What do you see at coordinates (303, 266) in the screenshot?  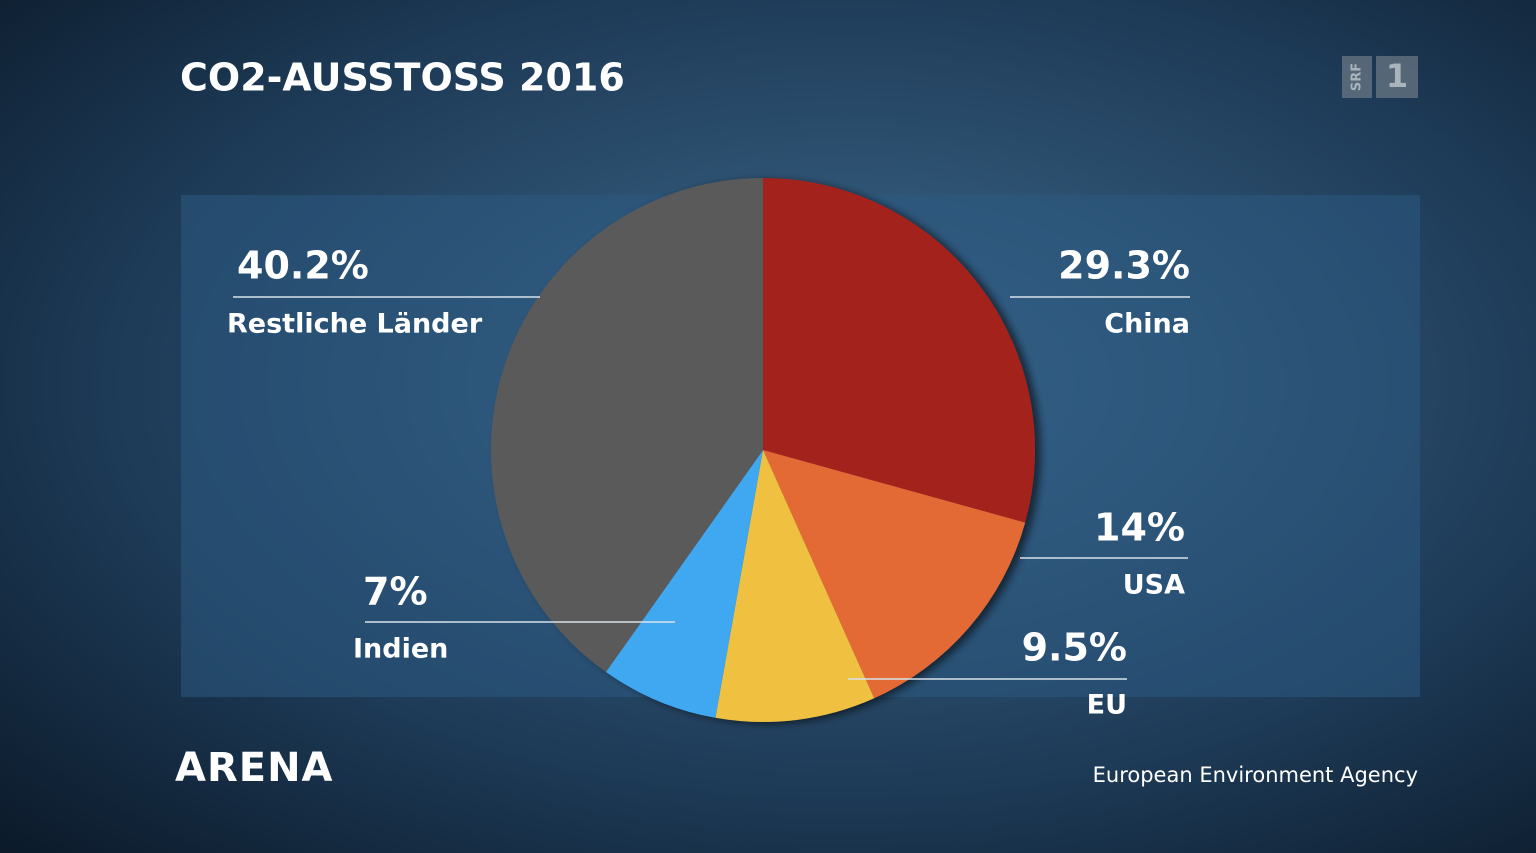 I see `value-label: 40.2%` at bounding box center [303, 266].